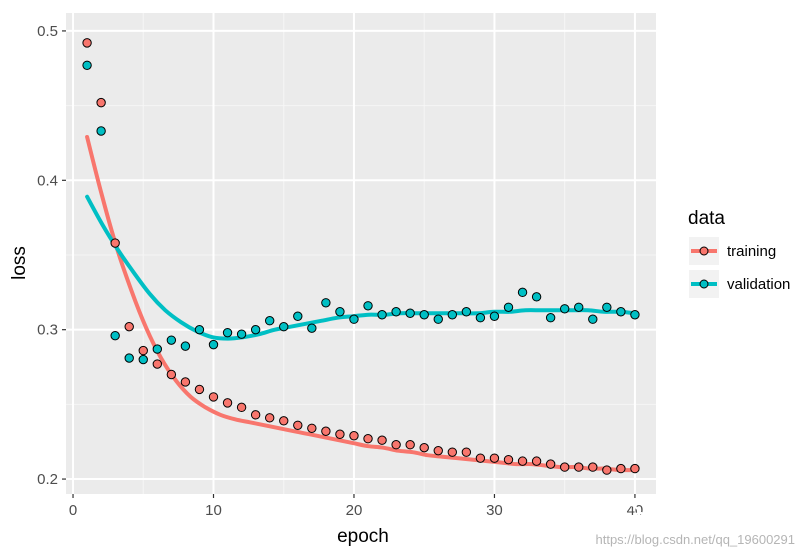  I want to click on y-axis-tick-labels: 0.2 0.3 0.4 0.5, so click(47, 255).